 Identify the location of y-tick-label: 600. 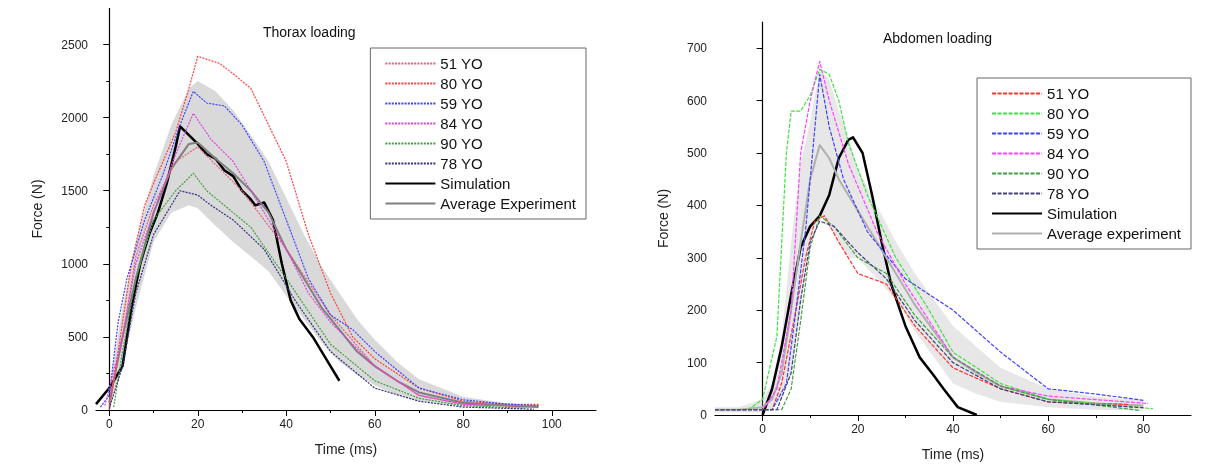
(697, 100).